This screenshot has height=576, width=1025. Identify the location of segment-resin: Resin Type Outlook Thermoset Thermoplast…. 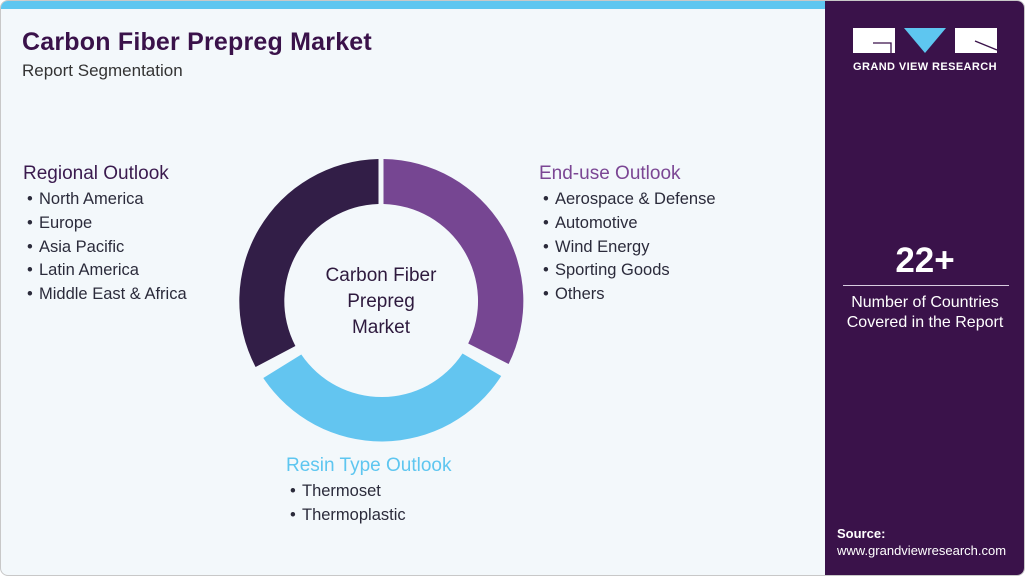
(368, 491).